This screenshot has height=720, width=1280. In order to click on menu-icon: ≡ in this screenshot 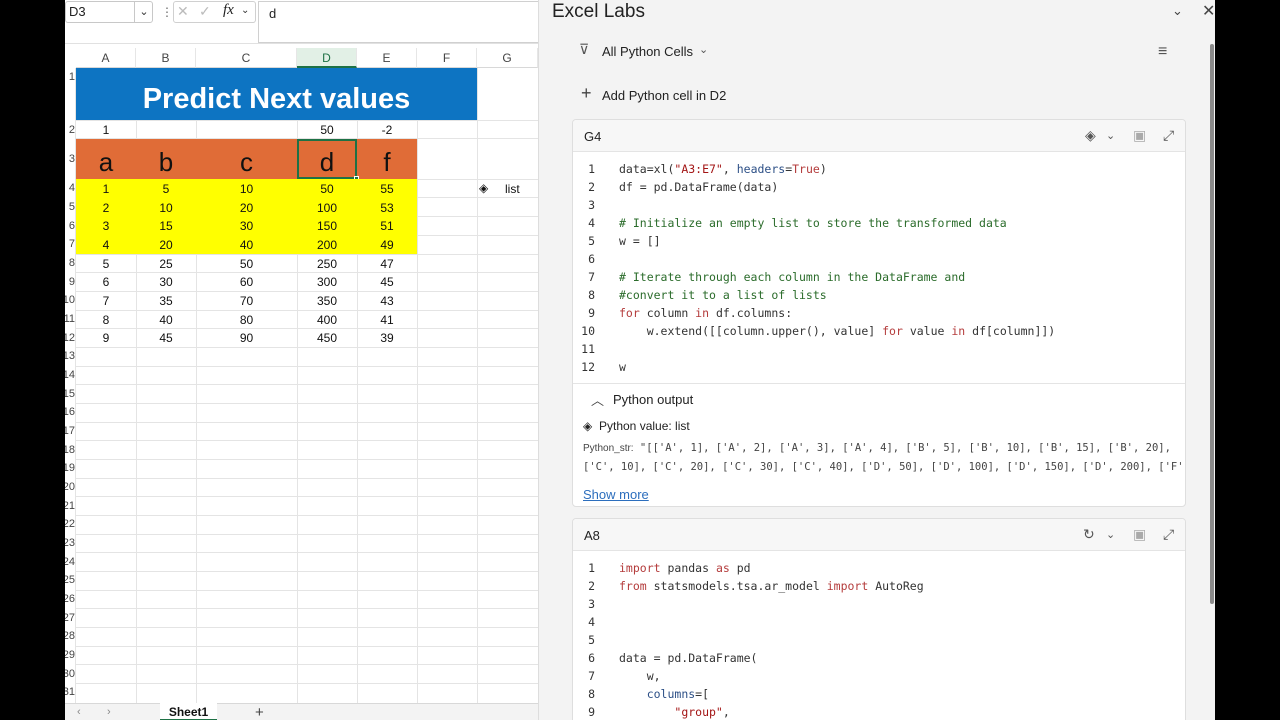, I will do `click(1163, 51)`.